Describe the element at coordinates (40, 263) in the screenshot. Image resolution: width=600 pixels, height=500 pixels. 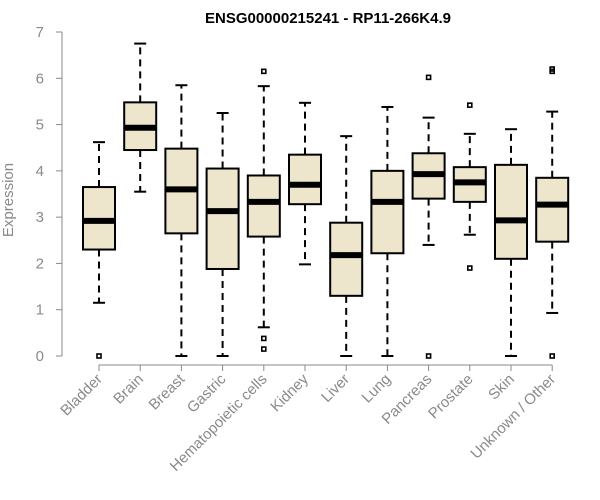
I see `y-tick-label: 2` at that location.